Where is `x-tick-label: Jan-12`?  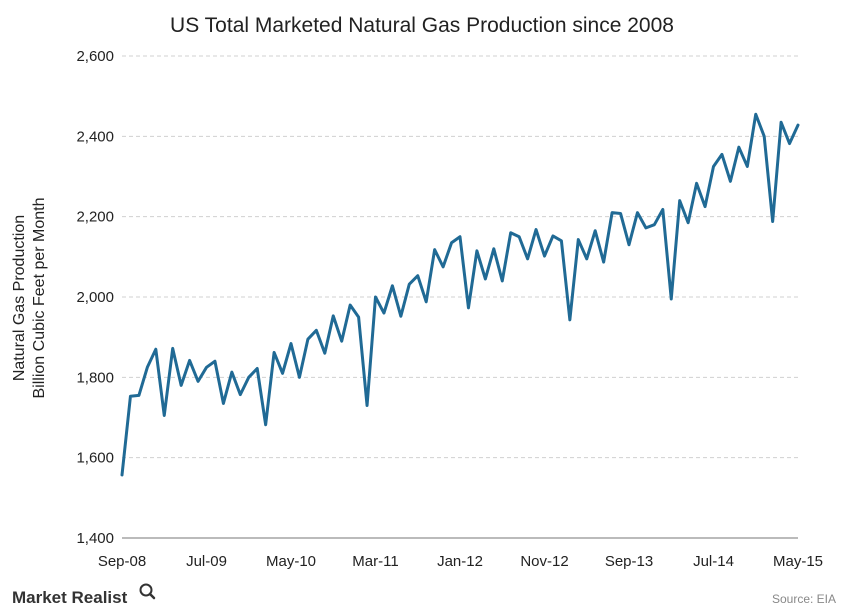 x-tick-label: Jan-12 is located at coordinates (460, 561).